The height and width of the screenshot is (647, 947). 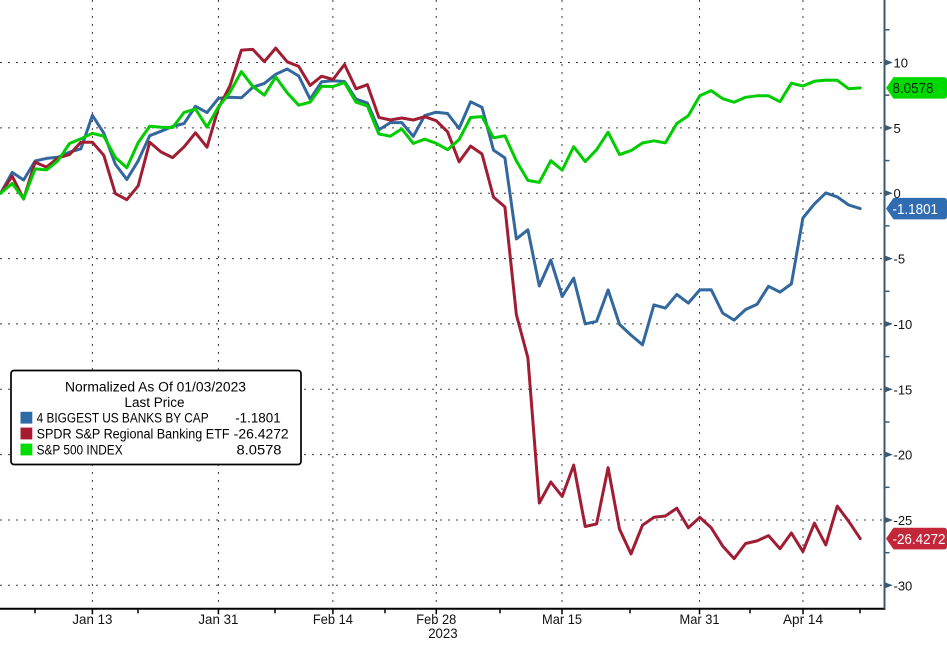 I want to click on svg-text: Jan 31, so click(x=218, y=619).